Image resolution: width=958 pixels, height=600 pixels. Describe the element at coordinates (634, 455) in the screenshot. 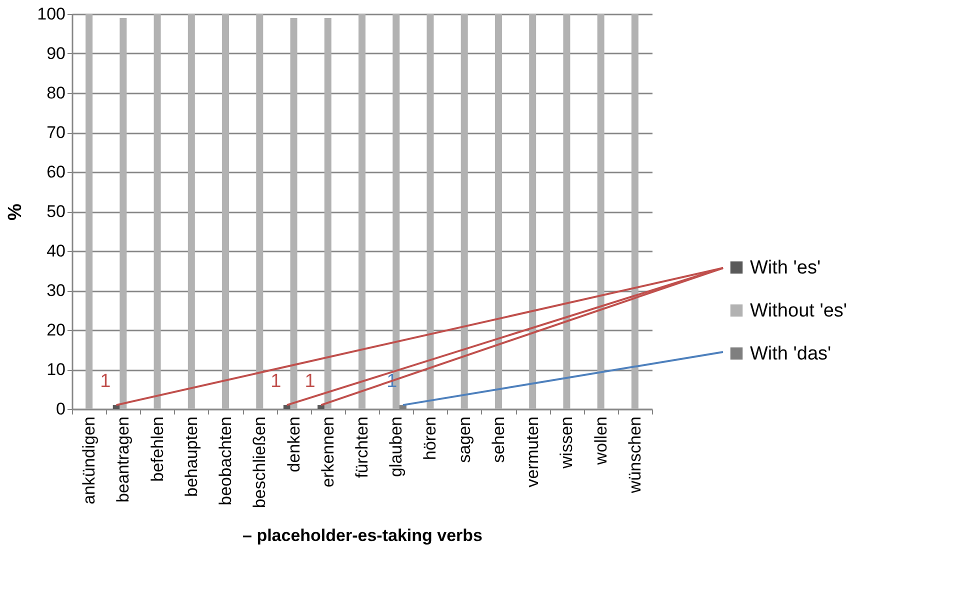

I see `x-tick-label: wünschen` at that location.